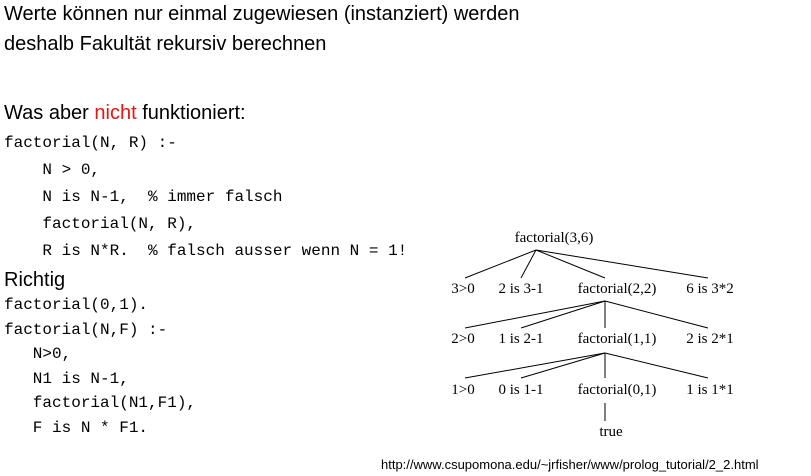 The width and height of the screenshot is (811, 476). What do you see at coordinates (521, 339) in the screenshot?
I see `tree-node: 1 is 2-1` at bounding box center [521, 339].